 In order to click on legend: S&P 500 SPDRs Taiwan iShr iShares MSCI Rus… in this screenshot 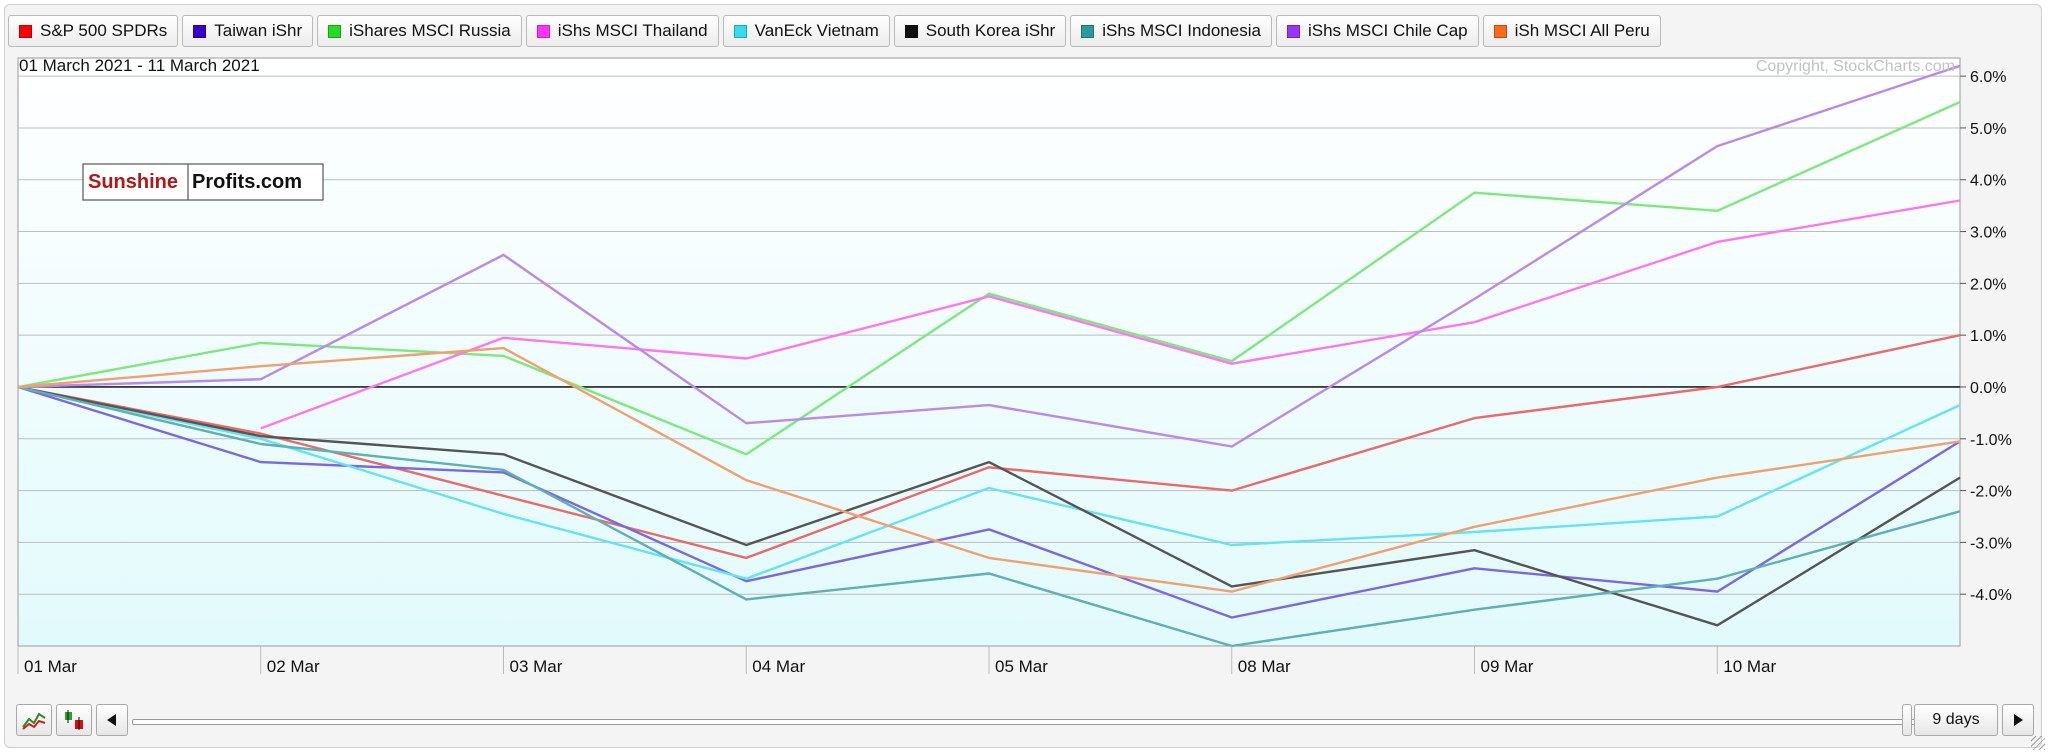, I will do `click(834, 31)`.